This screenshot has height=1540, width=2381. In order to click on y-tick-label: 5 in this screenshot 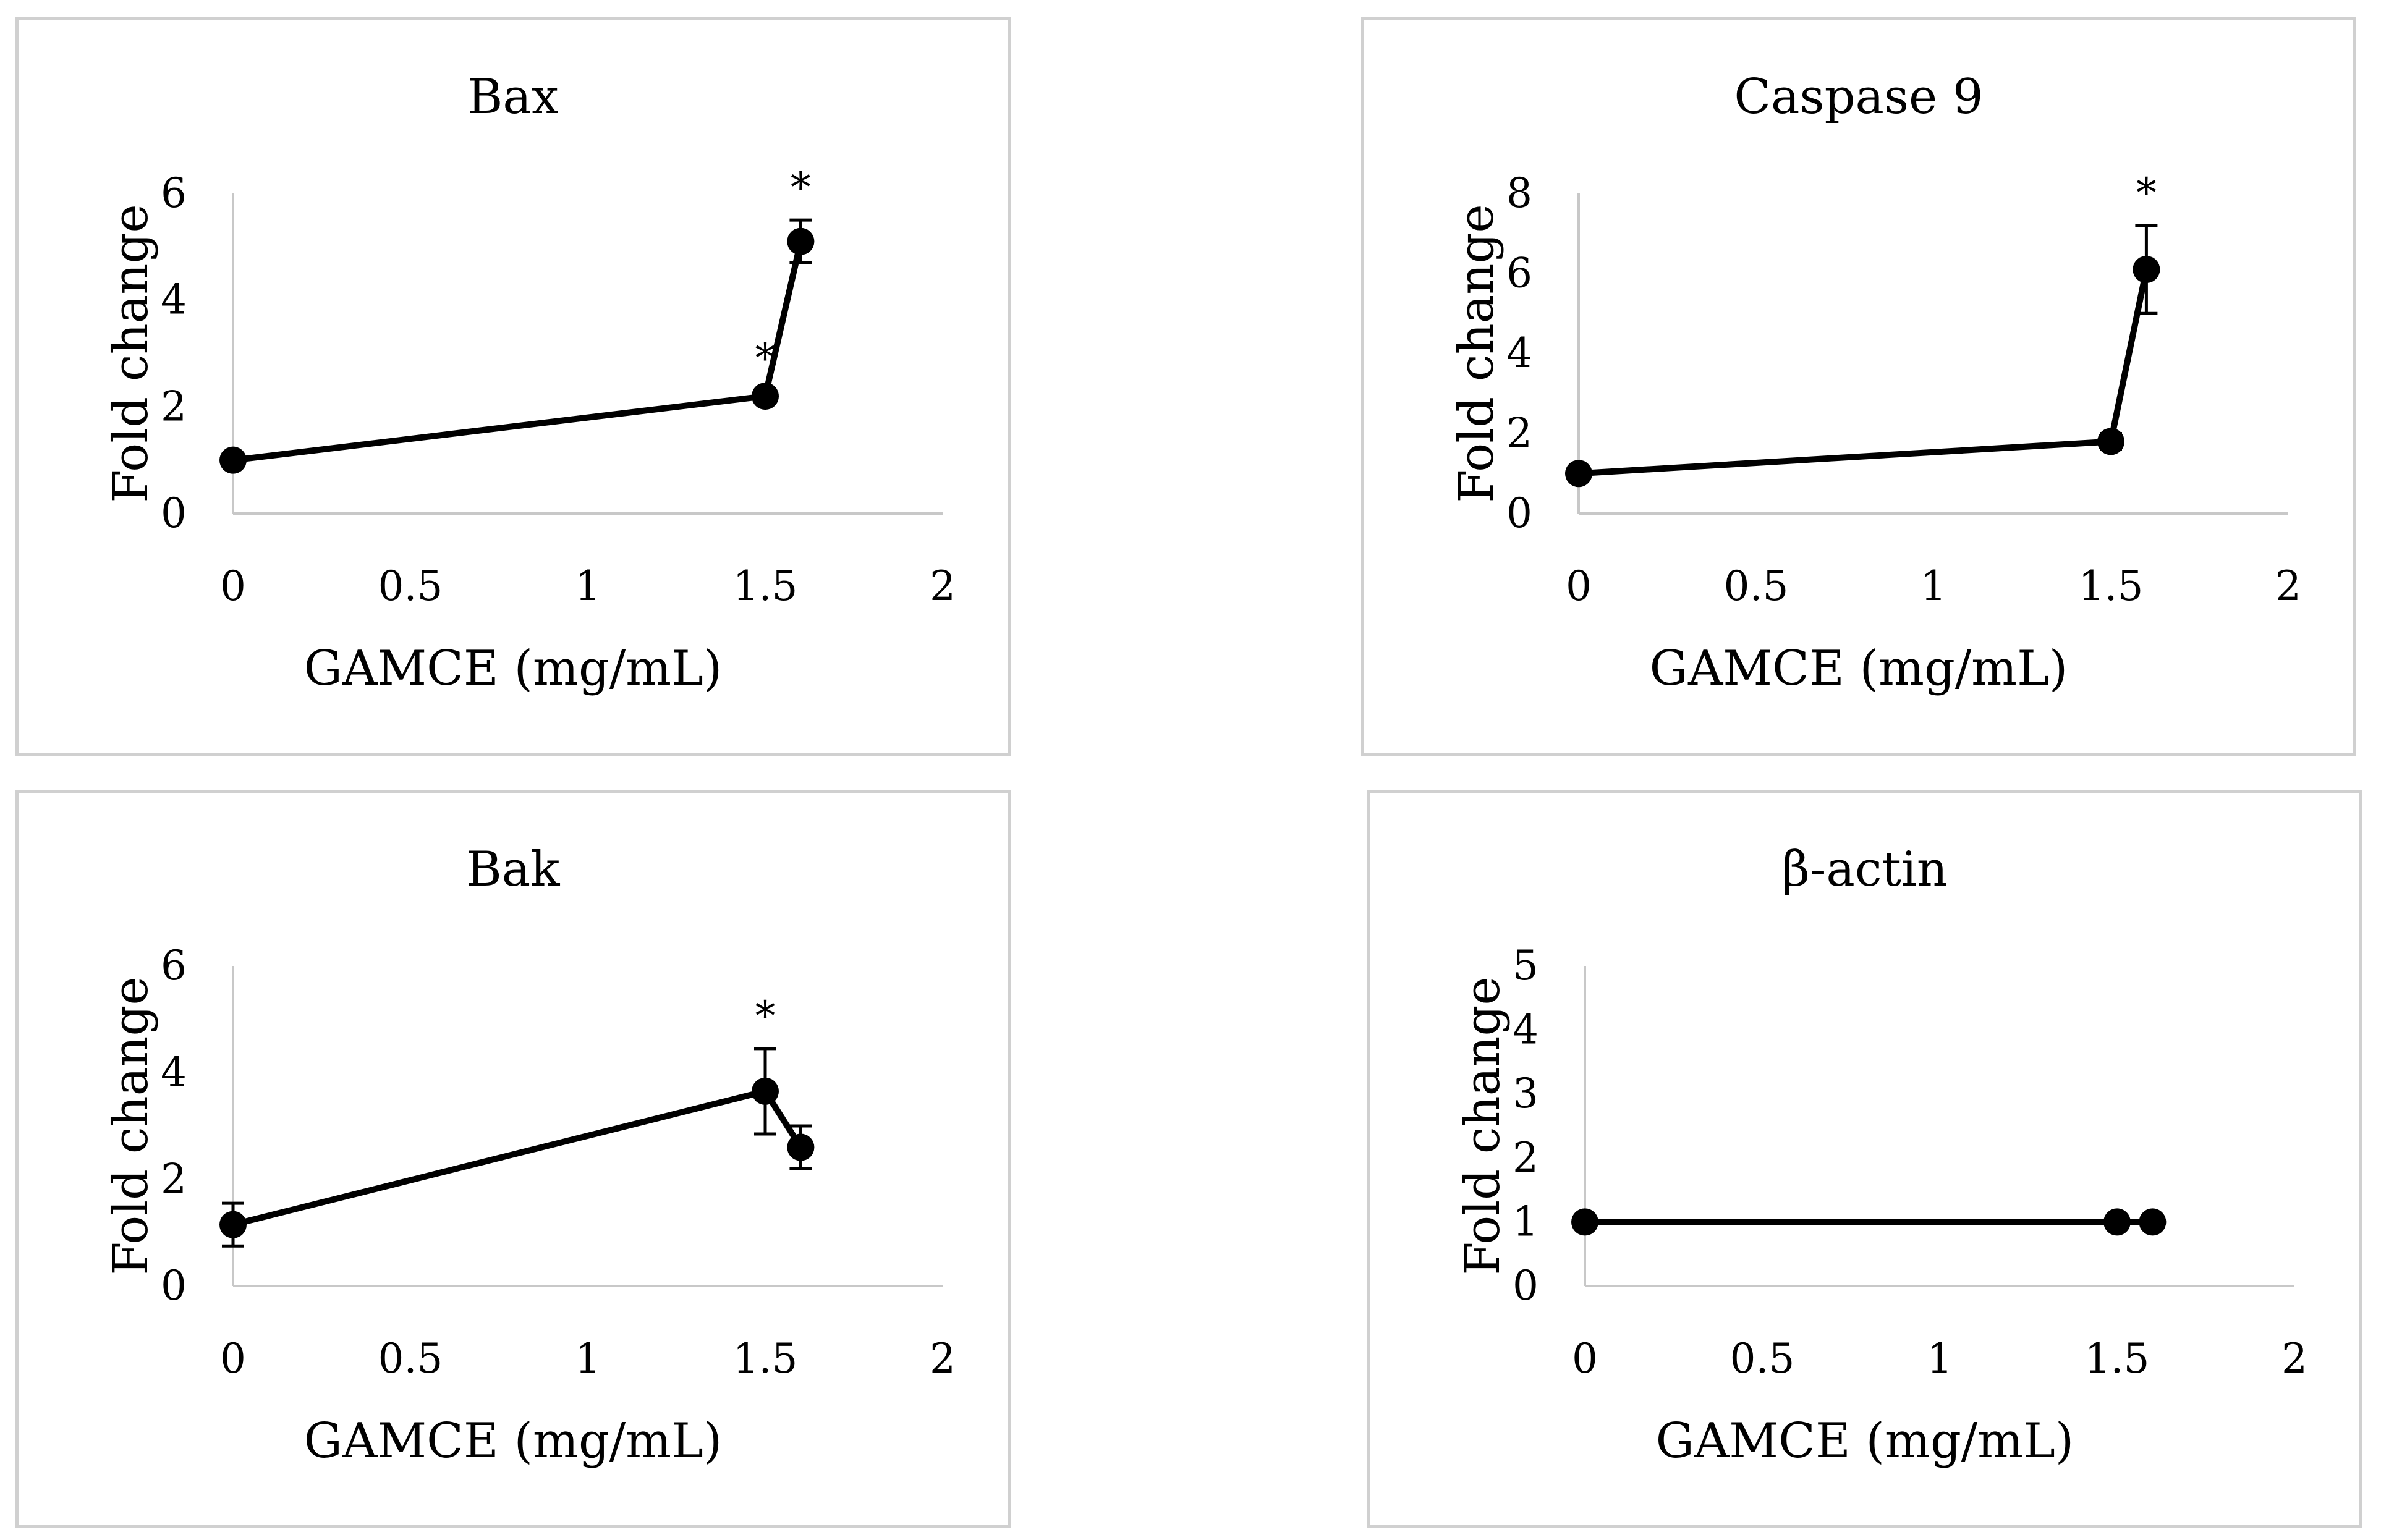, I will do `click(1526, 965)`.